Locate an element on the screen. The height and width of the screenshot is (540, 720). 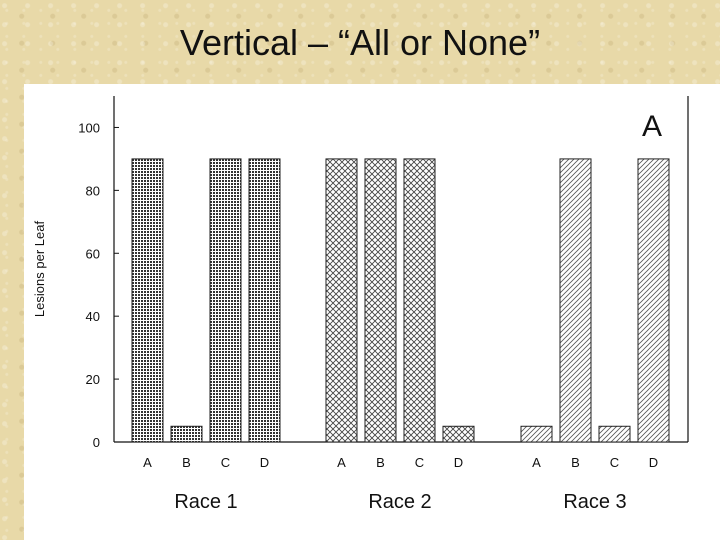
bar-race-2-d is located at coordinates (458, 434).